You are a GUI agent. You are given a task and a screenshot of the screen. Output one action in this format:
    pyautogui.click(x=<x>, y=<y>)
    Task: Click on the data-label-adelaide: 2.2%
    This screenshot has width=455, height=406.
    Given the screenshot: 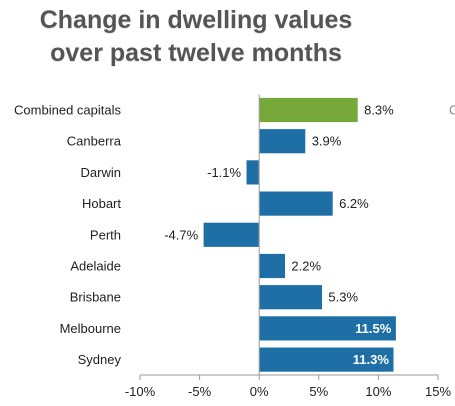 What is the action you would take?
    pyautogui.click(x=306, y=266)
    